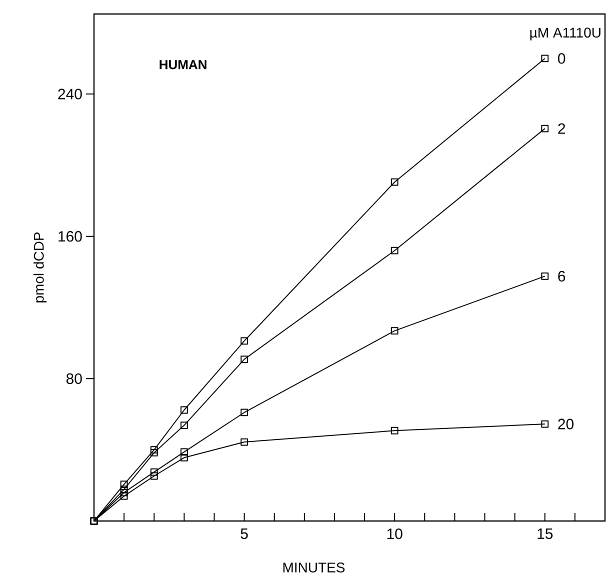 The image size is (612, 579). What do you see at coordinates (244, 533) in the screenshot?
I see `x-tick-label: 5` at bounding box center [244, 533].